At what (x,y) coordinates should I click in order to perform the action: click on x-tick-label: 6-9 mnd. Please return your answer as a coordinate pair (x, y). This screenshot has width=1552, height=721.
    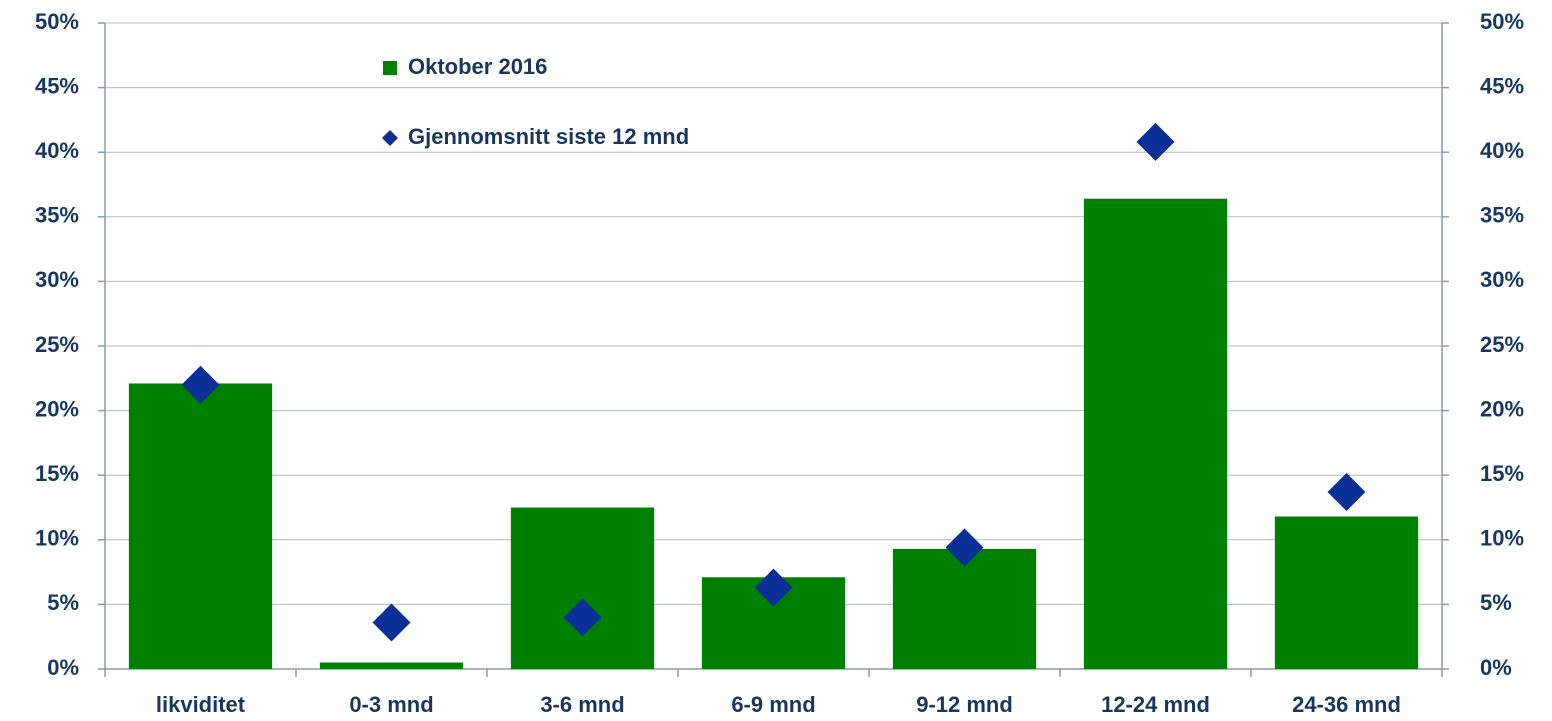
    Looking at the image, I should click on (773, 704).